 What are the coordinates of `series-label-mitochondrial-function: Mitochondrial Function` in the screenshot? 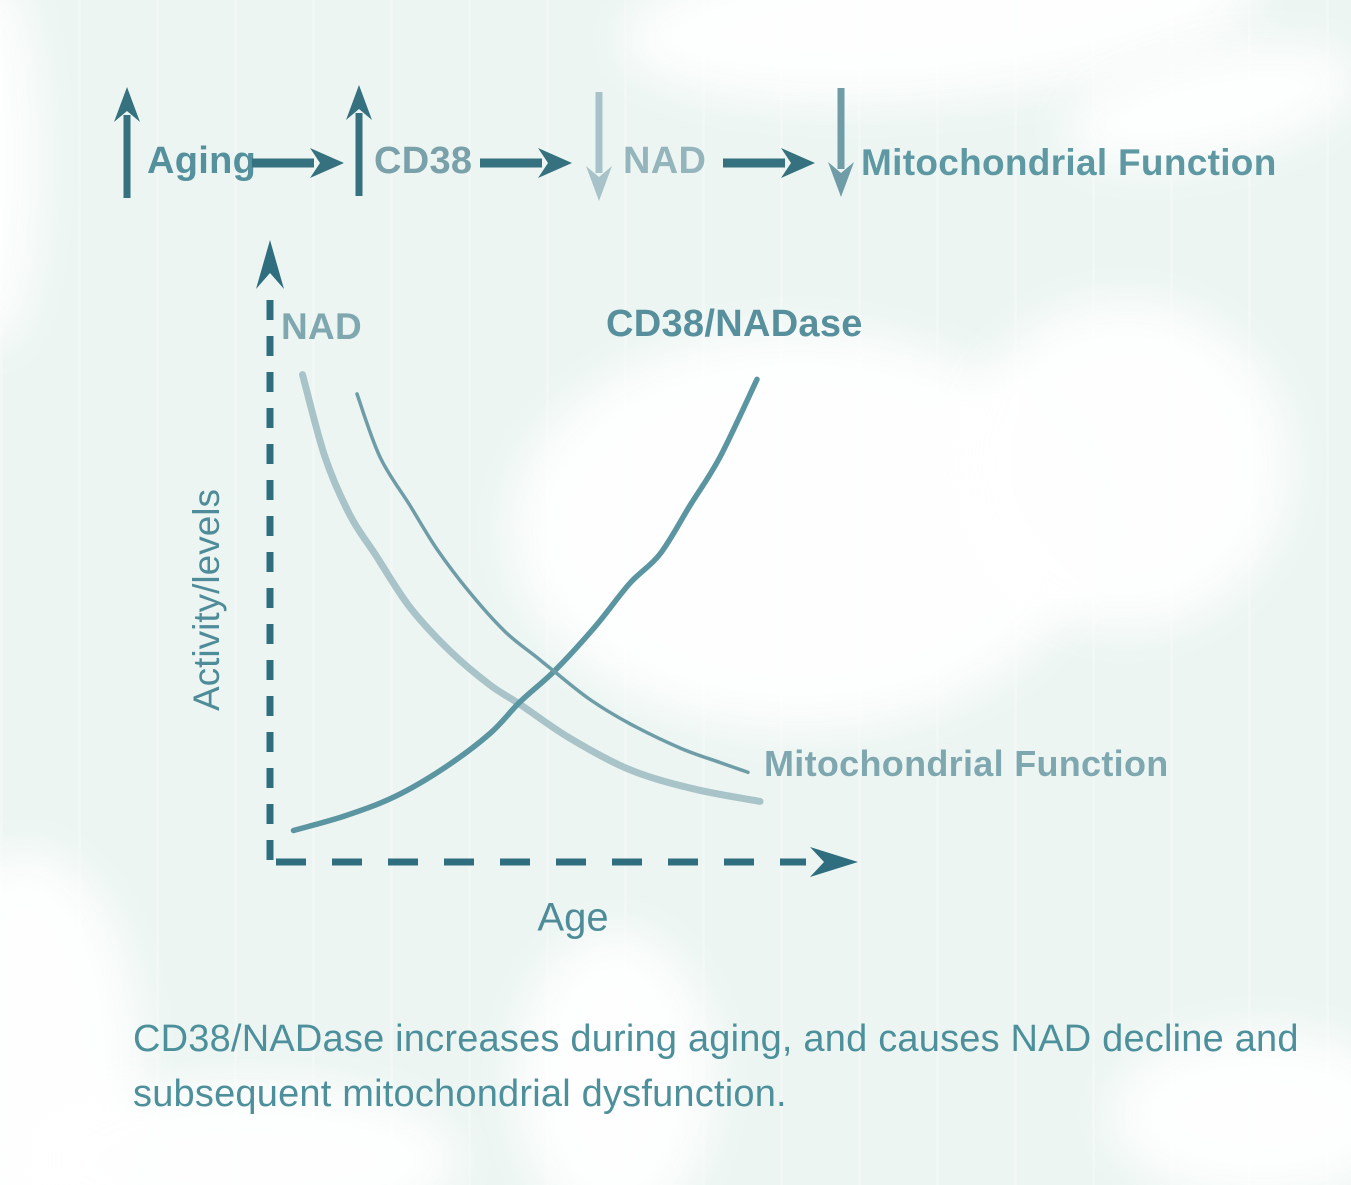 It's located at (966, 763).